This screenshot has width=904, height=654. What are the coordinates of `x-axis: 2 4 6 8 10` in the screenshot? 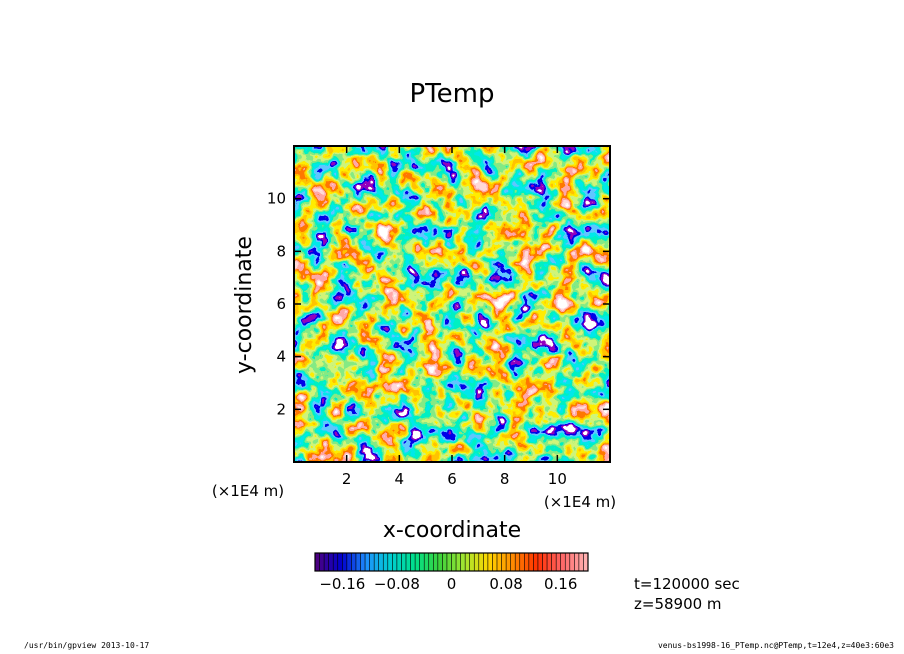 It's located at (454, 317).